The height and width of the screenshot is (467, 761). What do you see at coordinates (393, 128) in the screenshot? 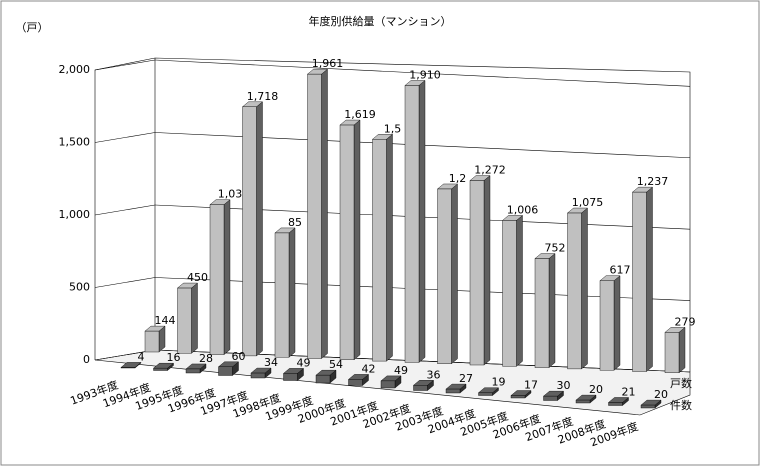
I see `data-label: 1,5` at bounding box center [393, 128].